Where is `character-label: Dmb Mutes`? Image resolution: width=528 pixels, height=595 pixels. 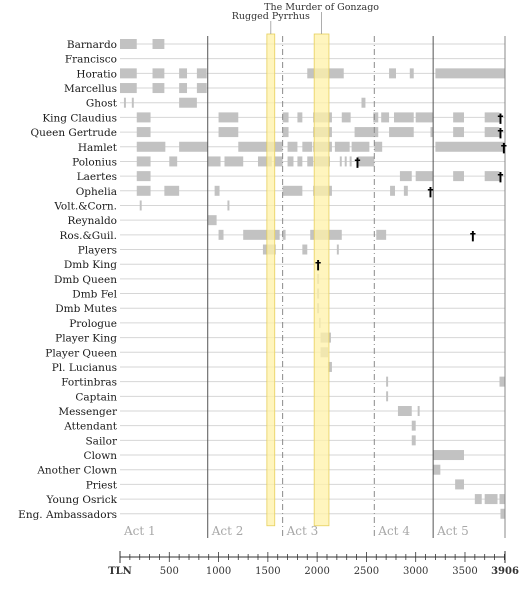
character-label: Dmb Mutes is located at coordinates (86, 309).